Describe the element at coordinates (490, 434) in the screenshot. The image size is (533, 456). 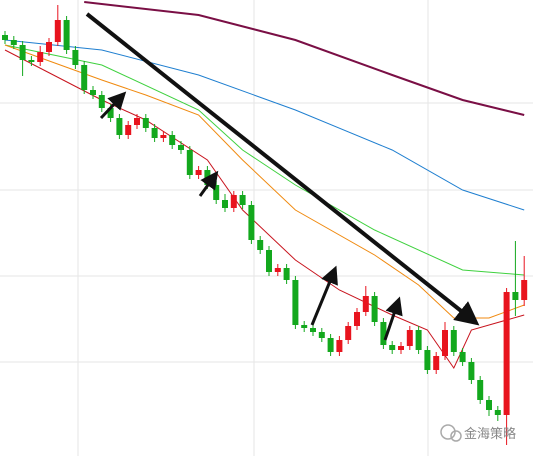
I see `watermark-text: 金海策略` at that location.